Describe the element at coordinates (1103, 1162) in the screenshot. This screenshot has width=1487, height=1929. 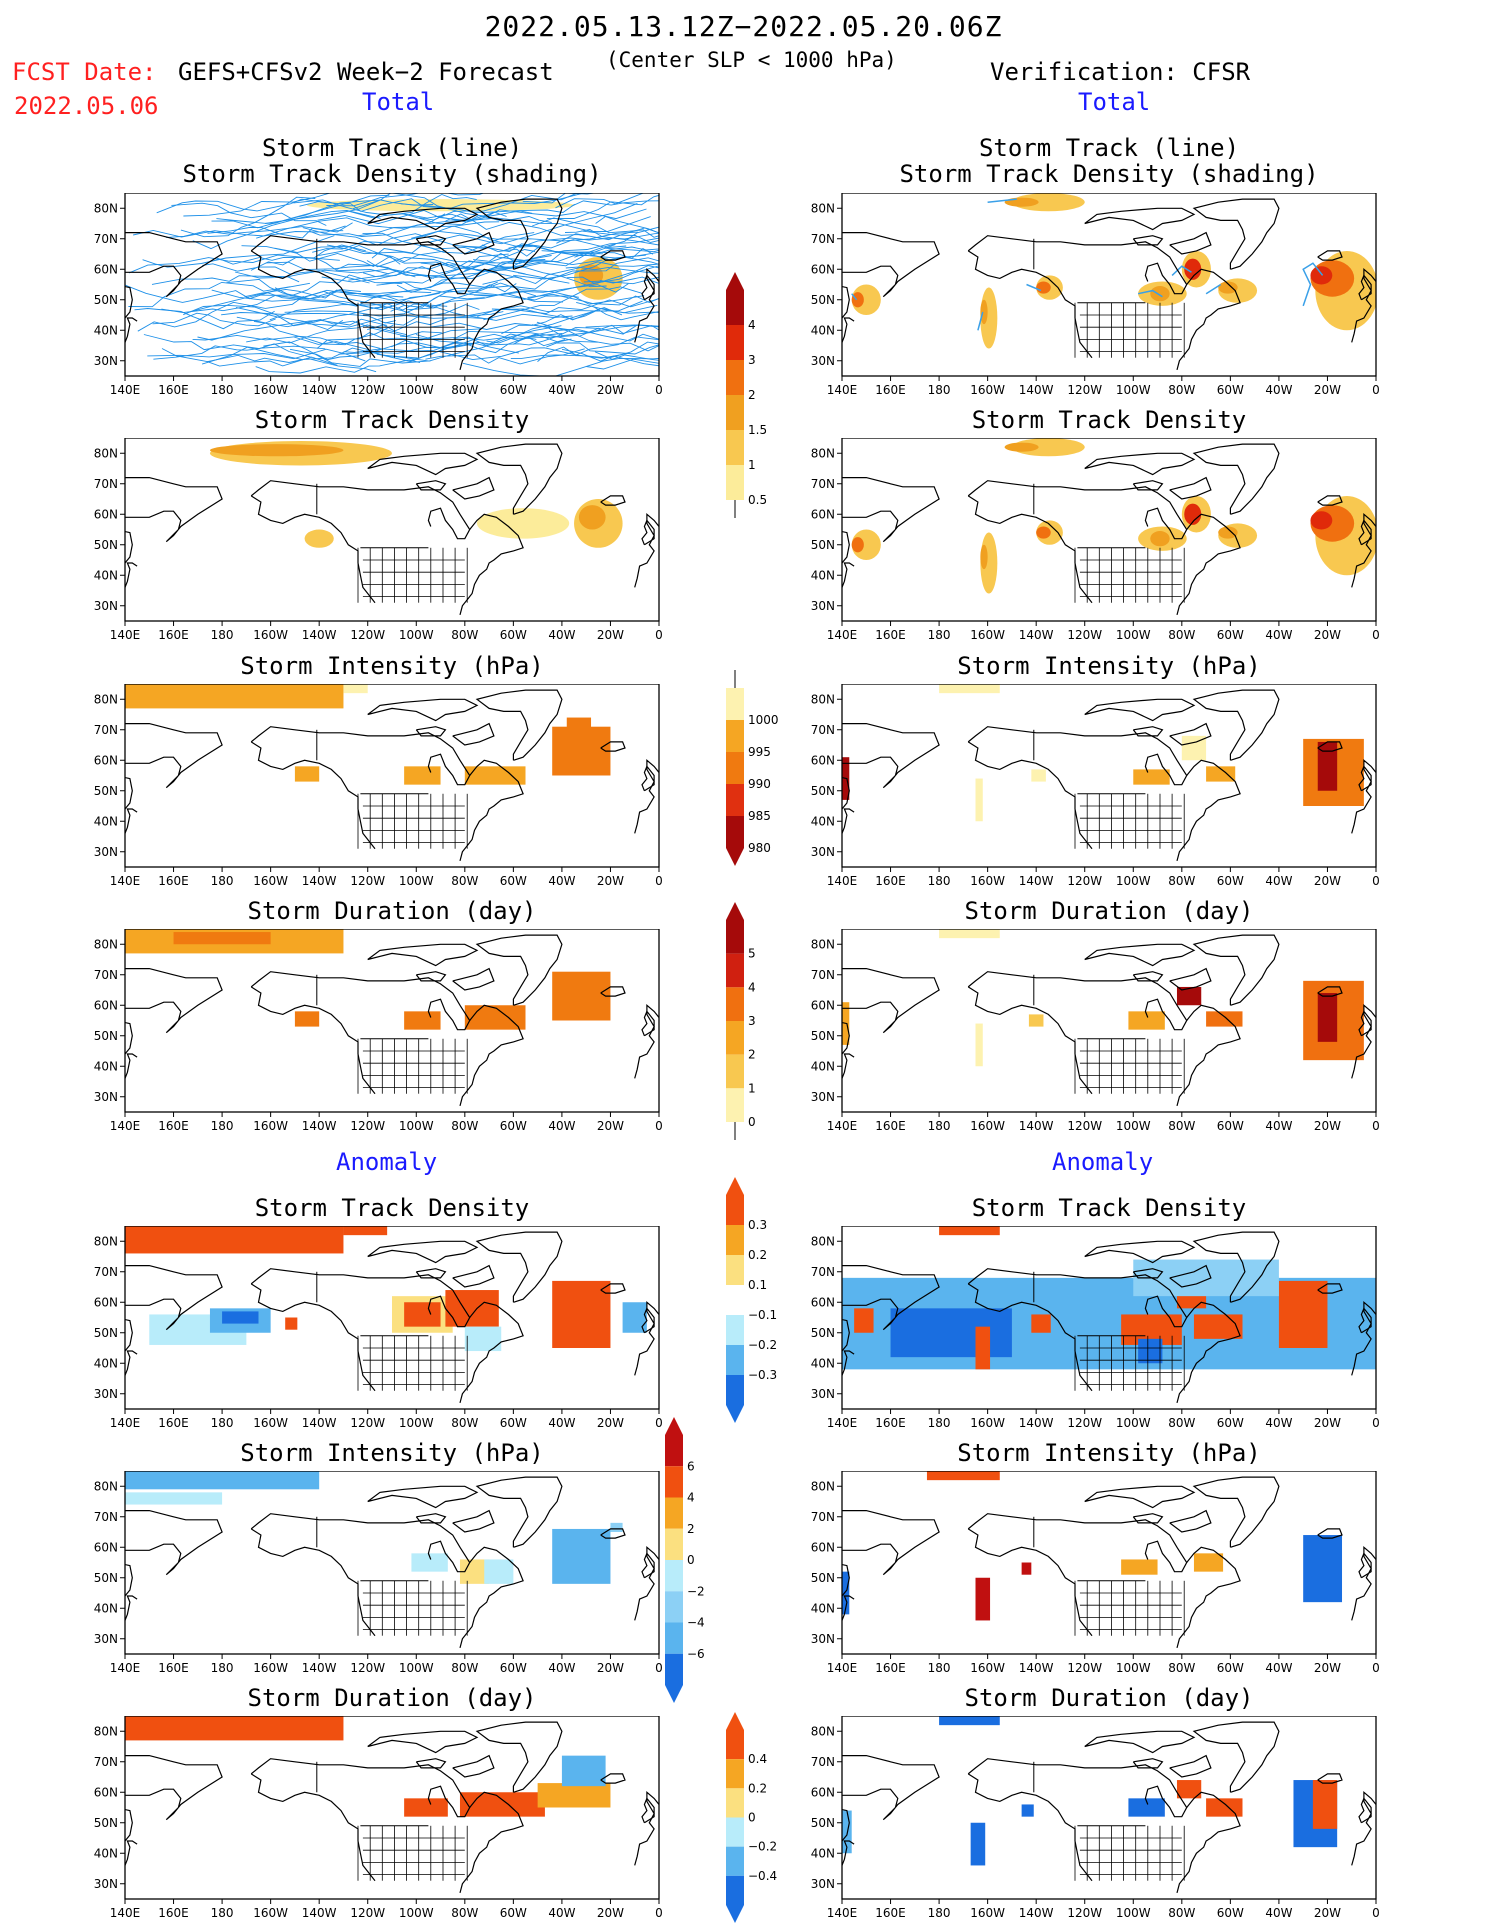
I see `verification-anomaly-label: Anomaly` at that location.